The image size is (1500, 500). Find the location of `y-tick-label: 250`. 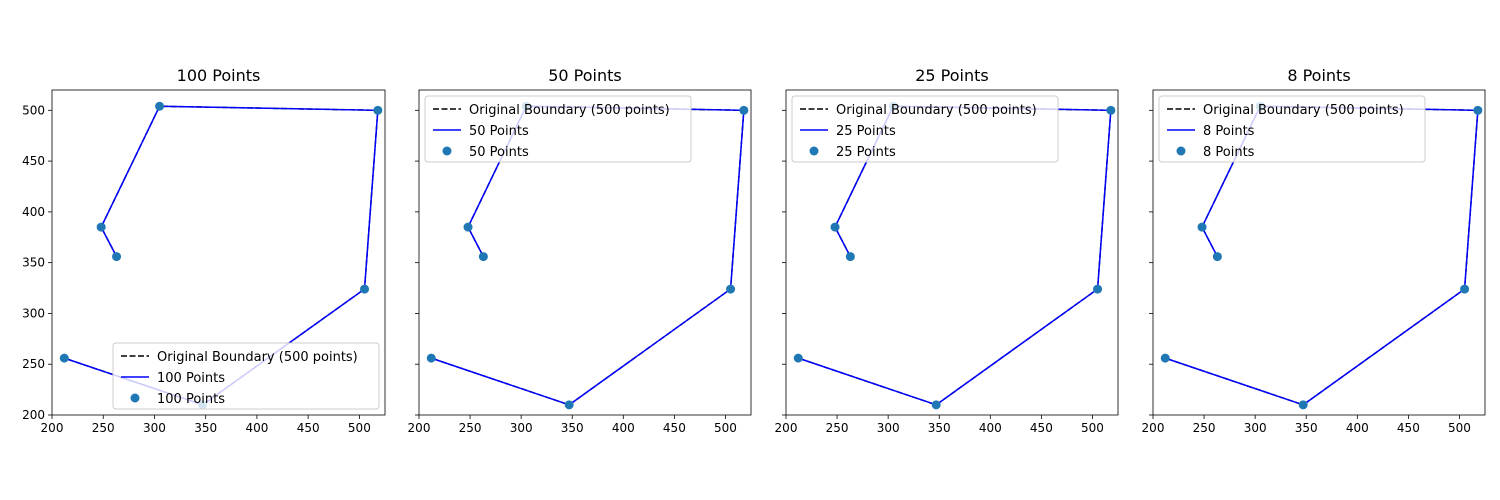

y-tick-label: 250 is located at coordinates (33, 364).